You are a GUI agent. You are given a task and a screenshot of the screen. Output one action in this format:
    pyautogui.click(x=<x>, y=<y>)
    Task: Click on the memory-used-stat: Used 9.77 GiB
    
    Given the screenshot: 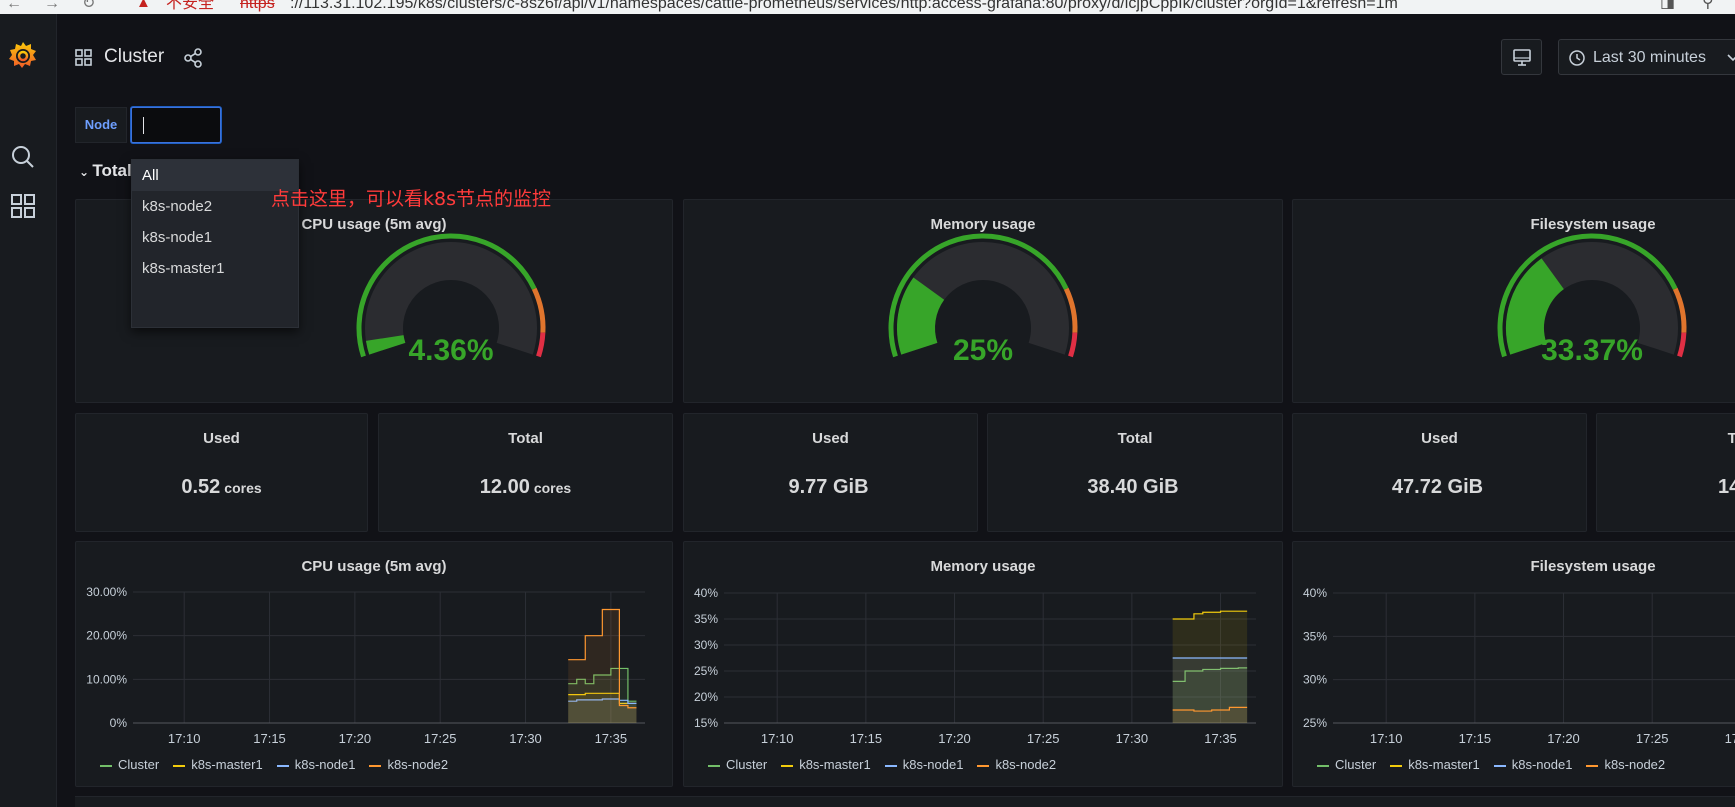 What is the action you would take?
    pyautogui.click(x=830, y=472)
    